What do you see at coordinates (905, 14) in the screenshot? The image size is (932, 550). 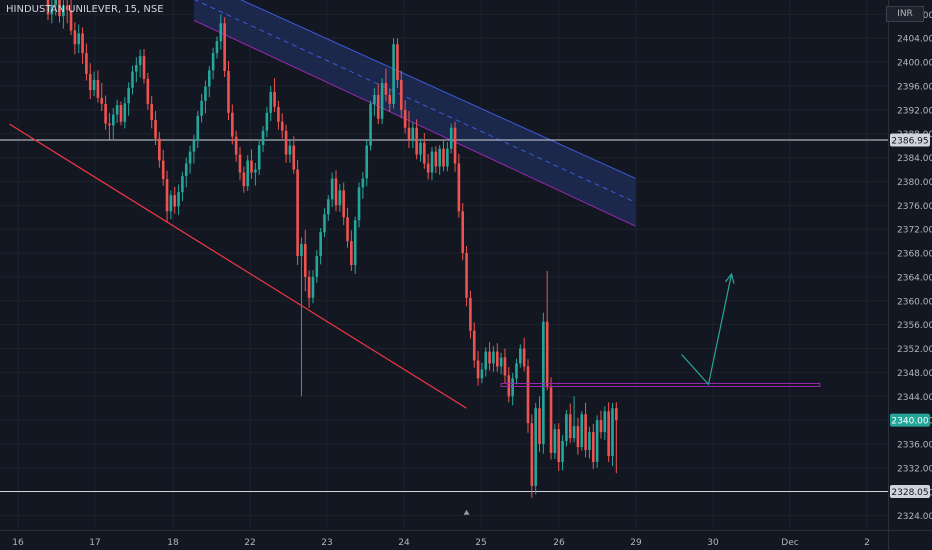 I see `currency-button: INR` at bounding box center [905, 14].